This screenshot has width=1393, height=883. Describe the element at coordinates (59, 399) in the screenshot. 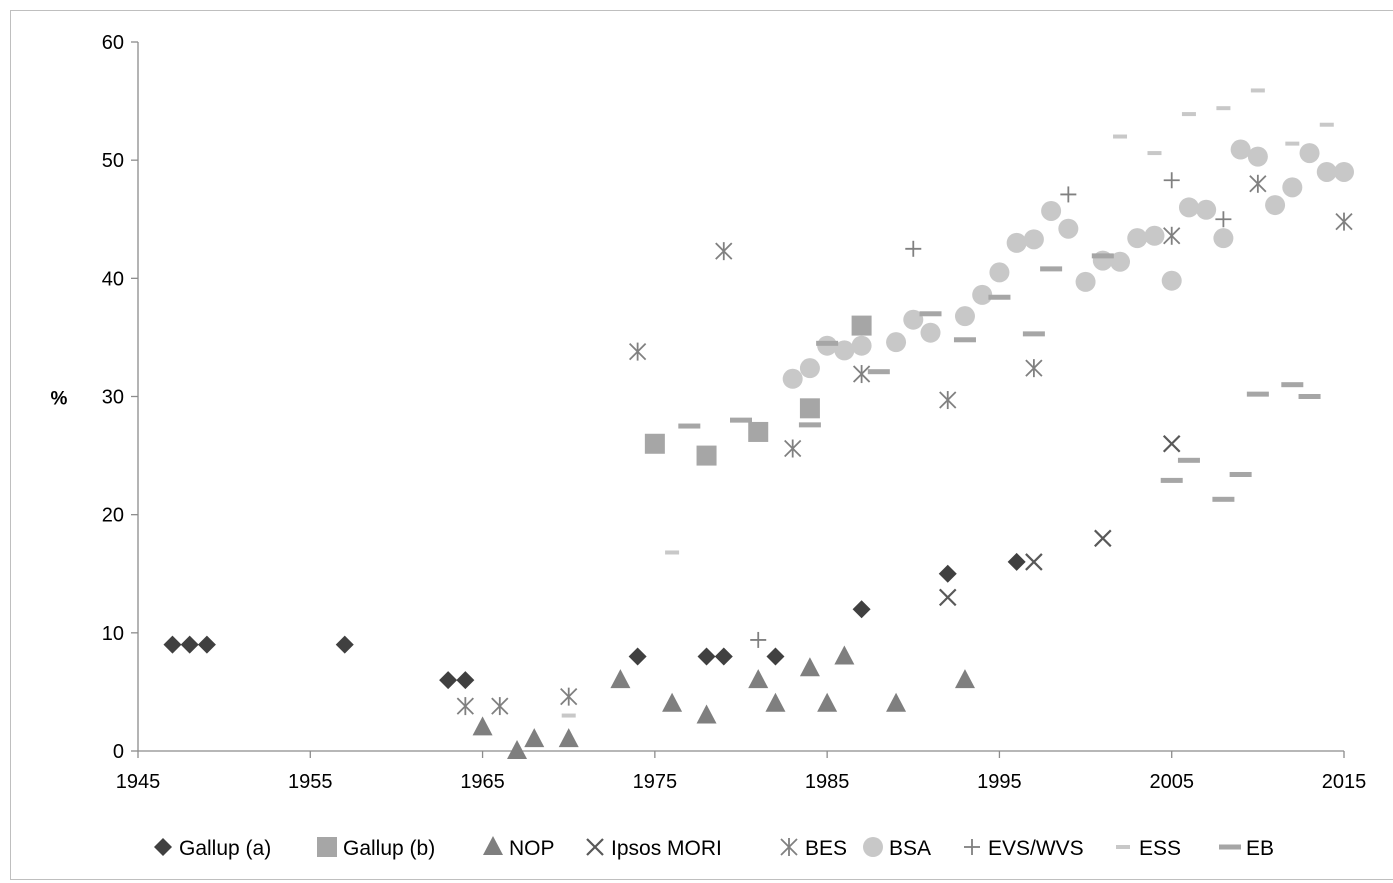

I see `y-axis-label: %` at that location.